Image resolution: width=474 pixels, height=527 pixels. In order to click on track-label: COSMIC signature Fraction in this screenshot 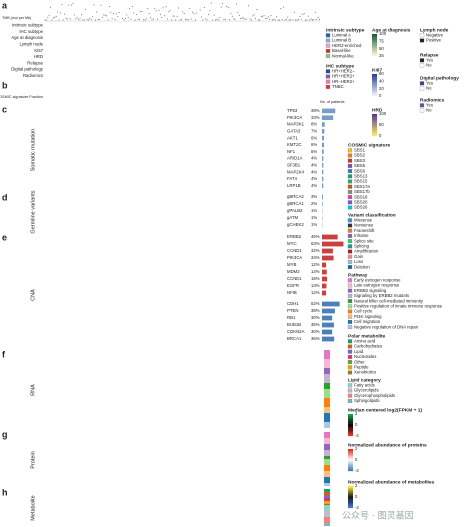, I will do `click(21, 97)`.